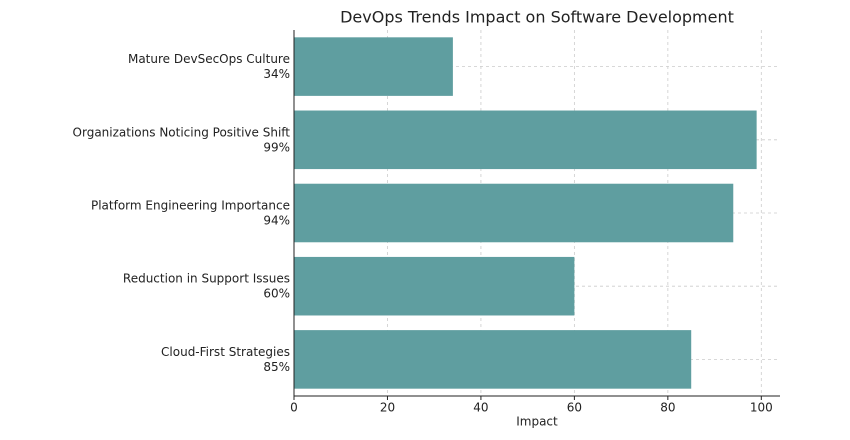  Describe the element at coordinates (276, 221) in the screenshot. I see `value-label: 94%` at that location.